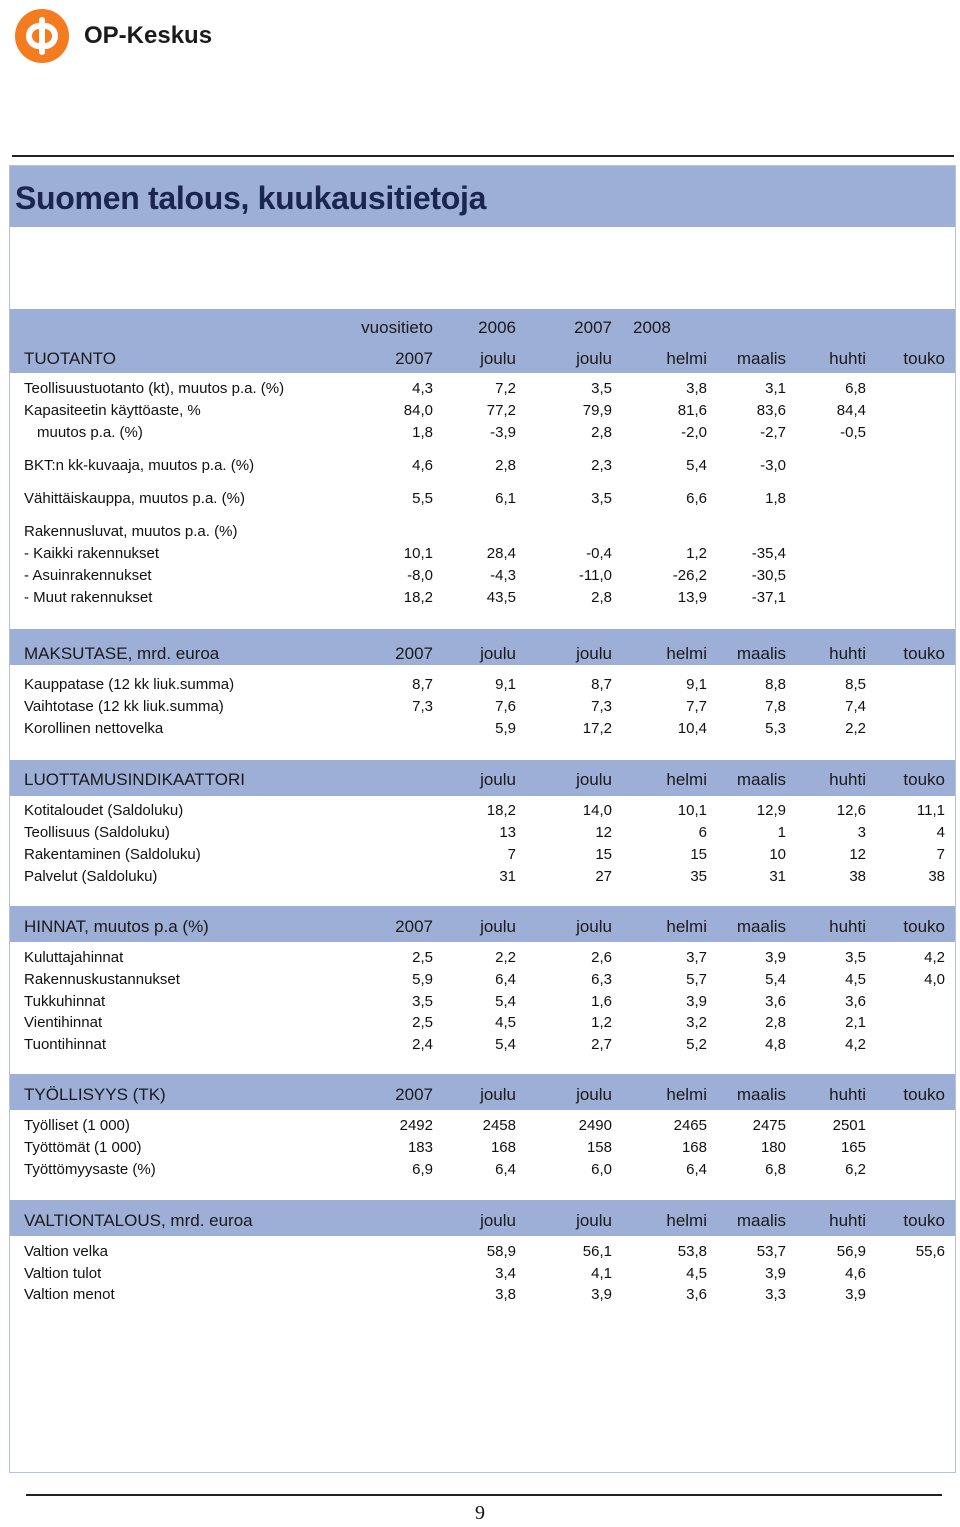 The width and height of the screenshot is (960, 1527). Describe the element at coordinates (855, 706) in the screenshot. I see `table-cell: 7,4` at that location.